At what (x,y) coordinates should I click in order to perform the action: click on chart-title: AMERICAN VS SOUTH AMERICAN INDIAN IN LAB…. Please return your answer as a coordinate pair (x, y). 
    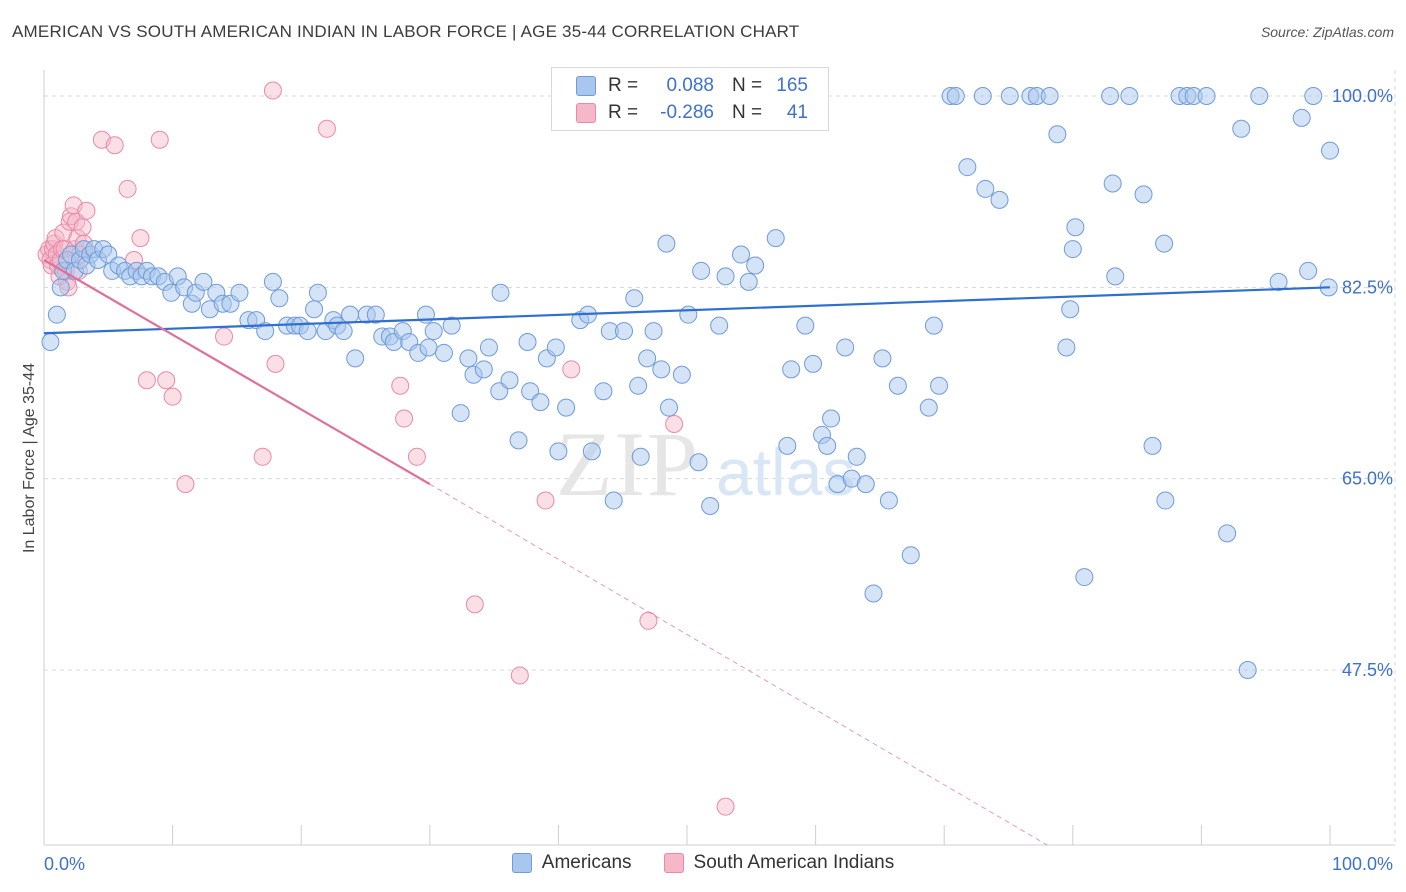
    Looking at the image, I should click on (406, 31).